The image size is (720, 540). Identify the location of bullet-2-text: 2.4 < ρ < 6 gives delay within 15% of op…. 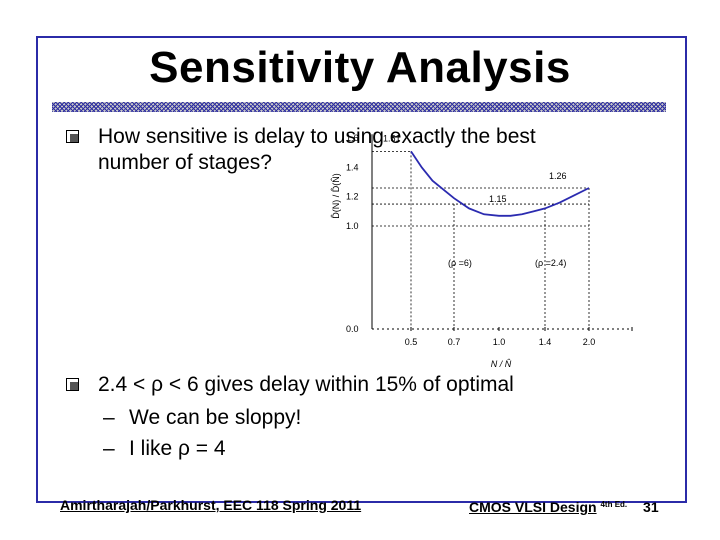
(306, 384).